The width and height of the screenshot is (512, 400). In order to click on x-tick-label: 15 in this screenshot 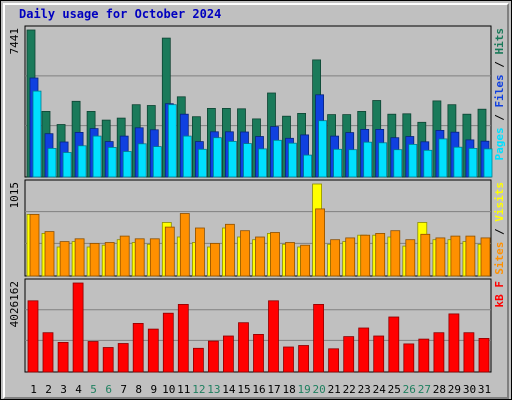, I will do `click(243, 389)`.